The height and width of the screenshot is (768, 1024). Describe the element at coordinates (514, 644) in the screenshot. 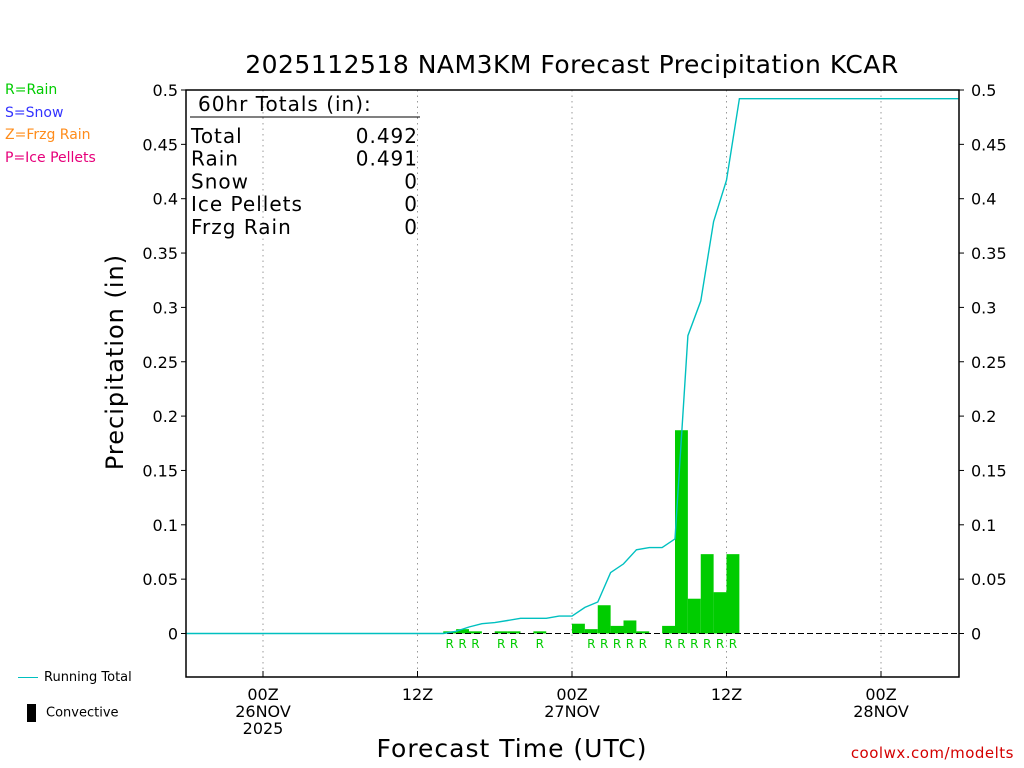

I see `ptype-mark-h26: R` at that location.